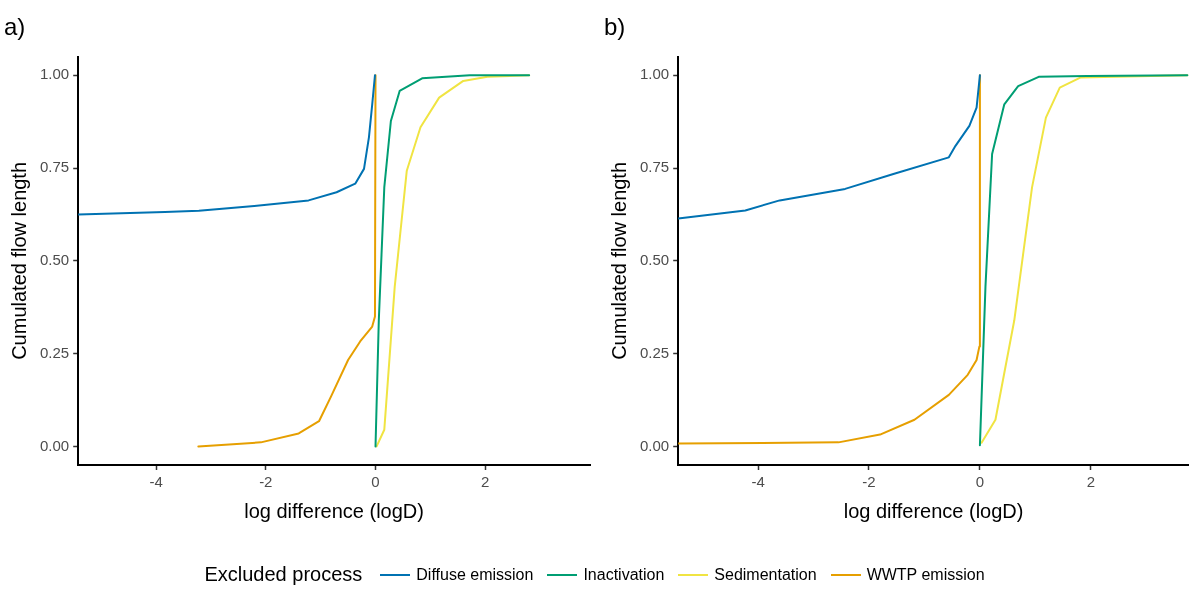 The image size is (1189, 592). I want to click on legend-label: Inactivation, so click(624, 574).